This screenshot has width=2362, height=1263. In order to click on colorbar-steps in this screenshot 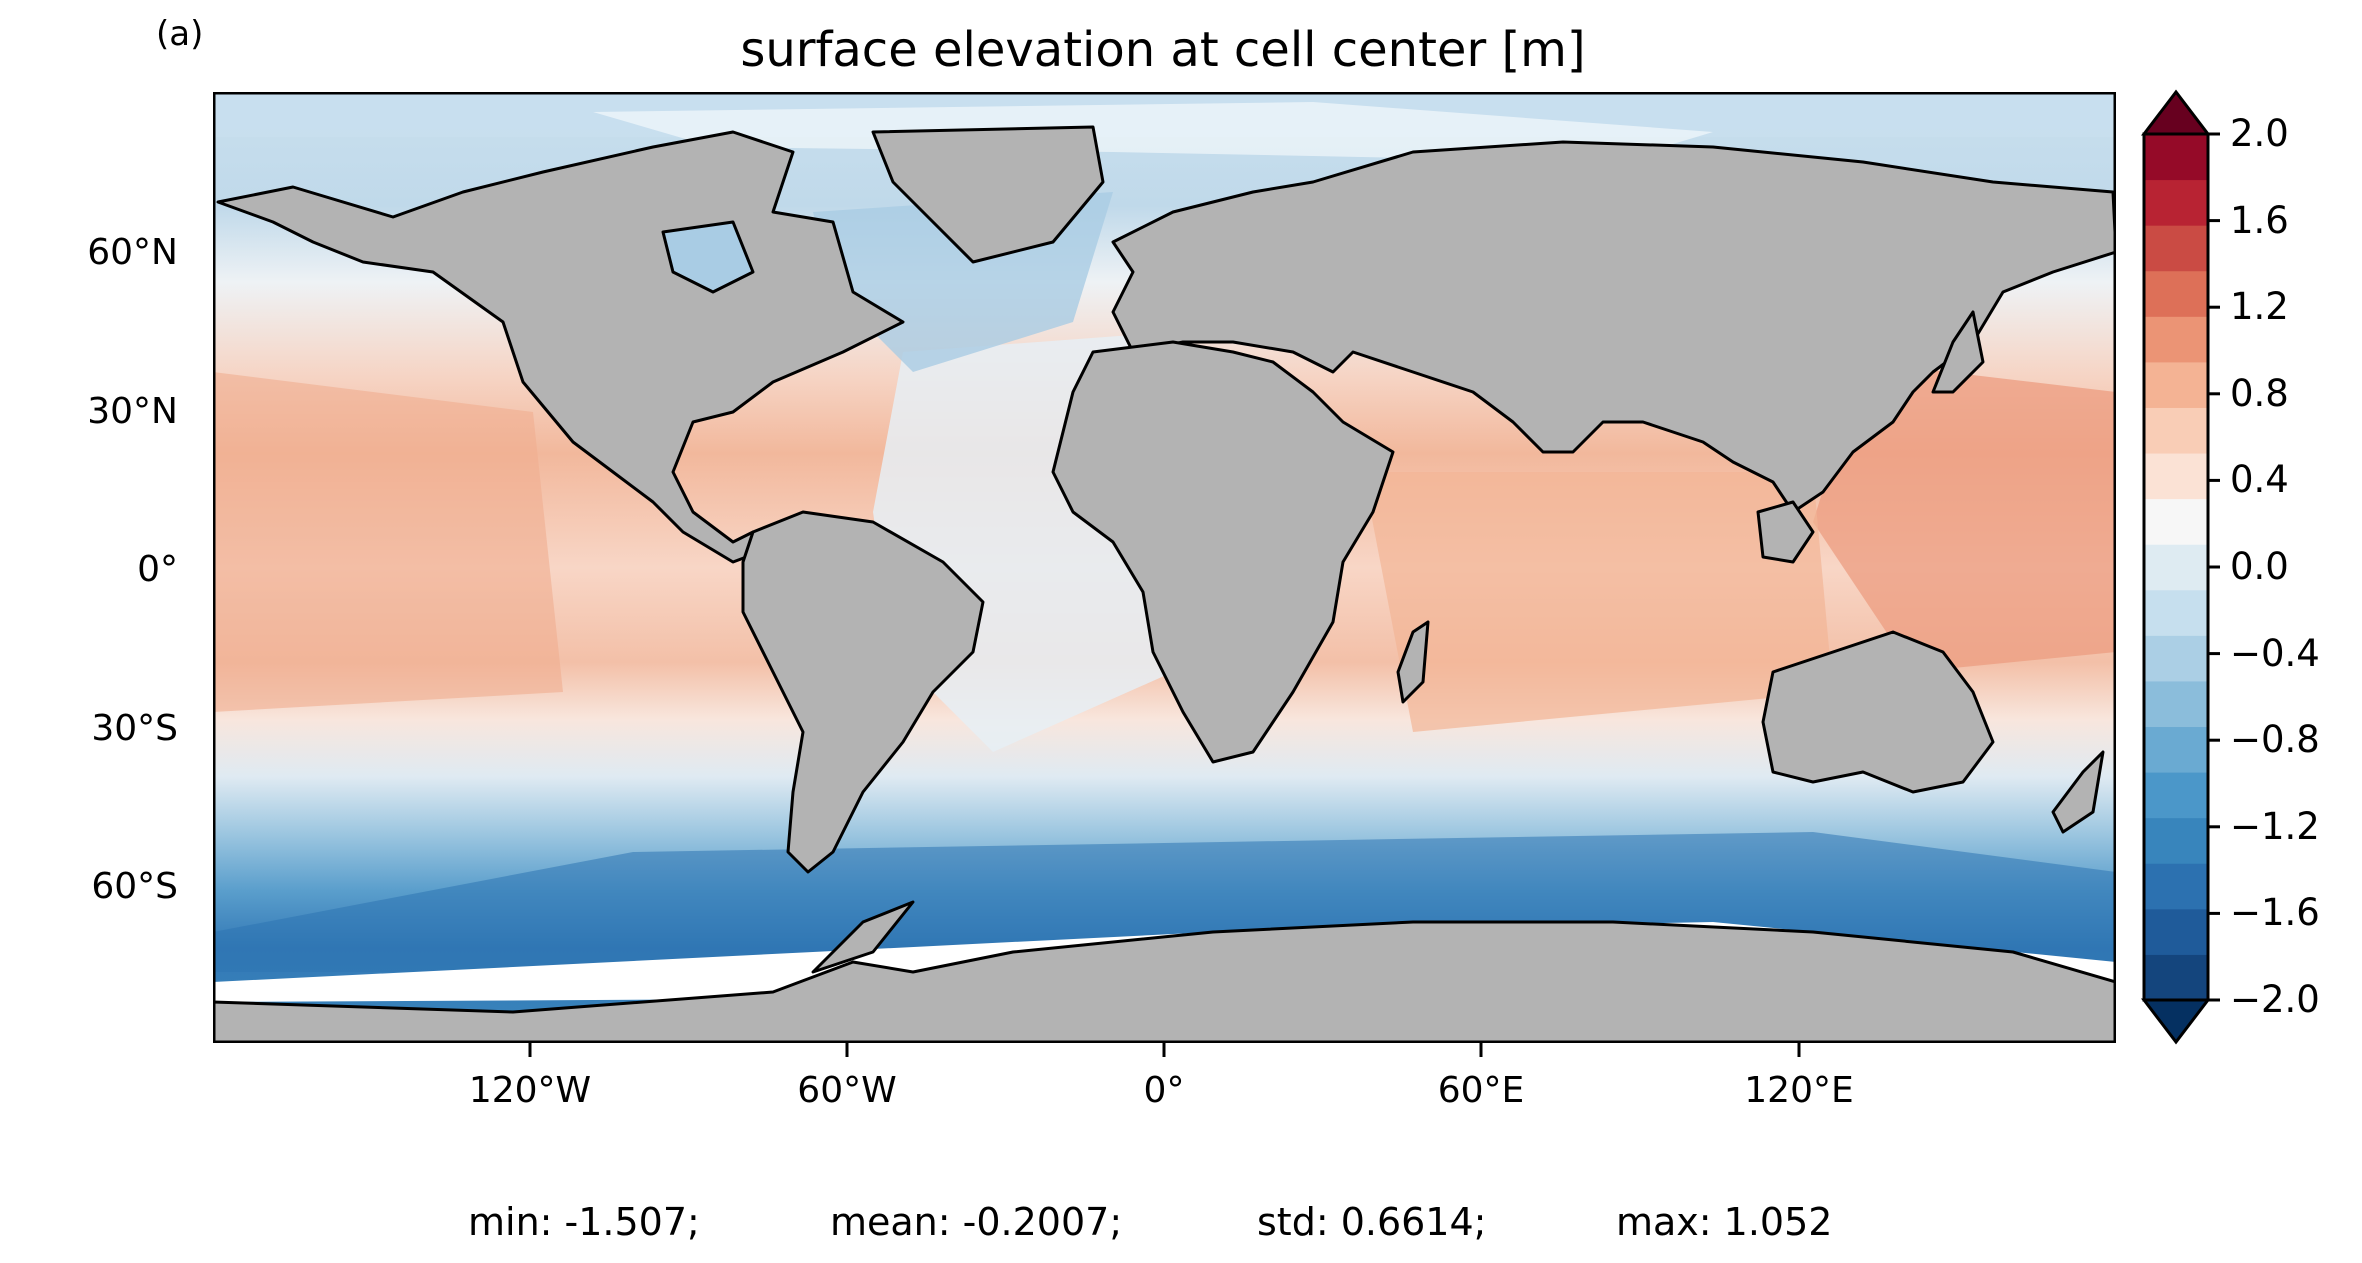, I will do `click(2176, 567)`.